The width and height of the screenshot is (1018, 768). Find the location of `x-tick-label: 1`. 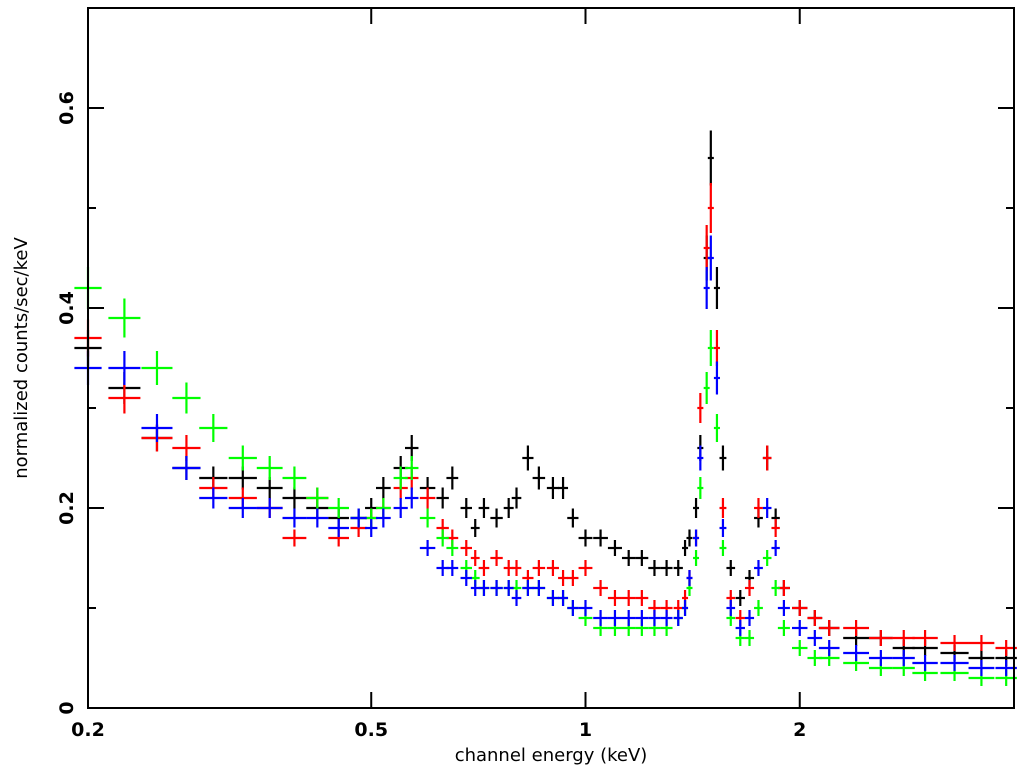

x-tick-label: 1 is located at coordinates (585, 730).